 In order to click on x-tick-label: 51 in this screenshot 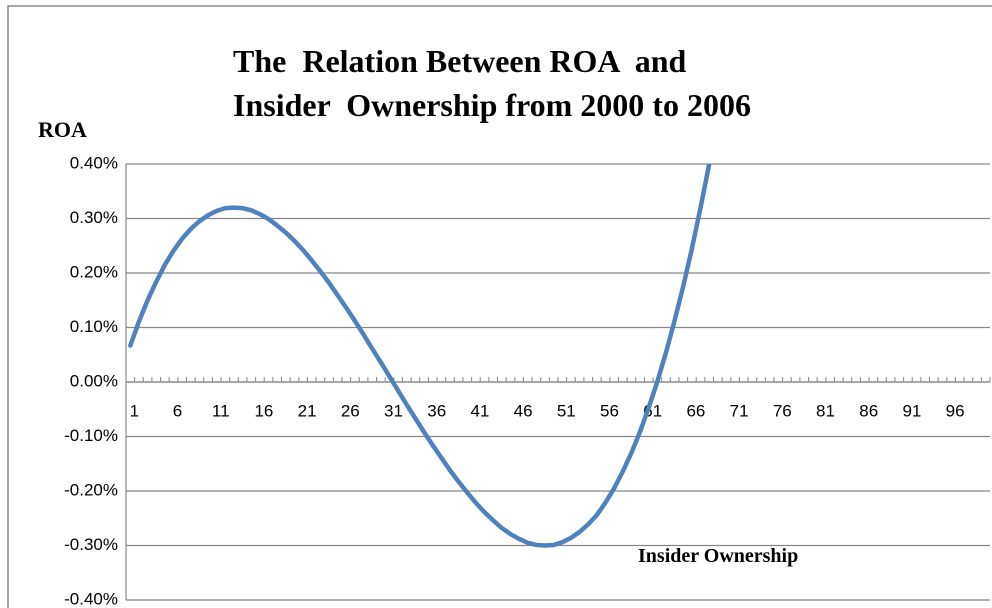, I will do `click(566, 410)`.